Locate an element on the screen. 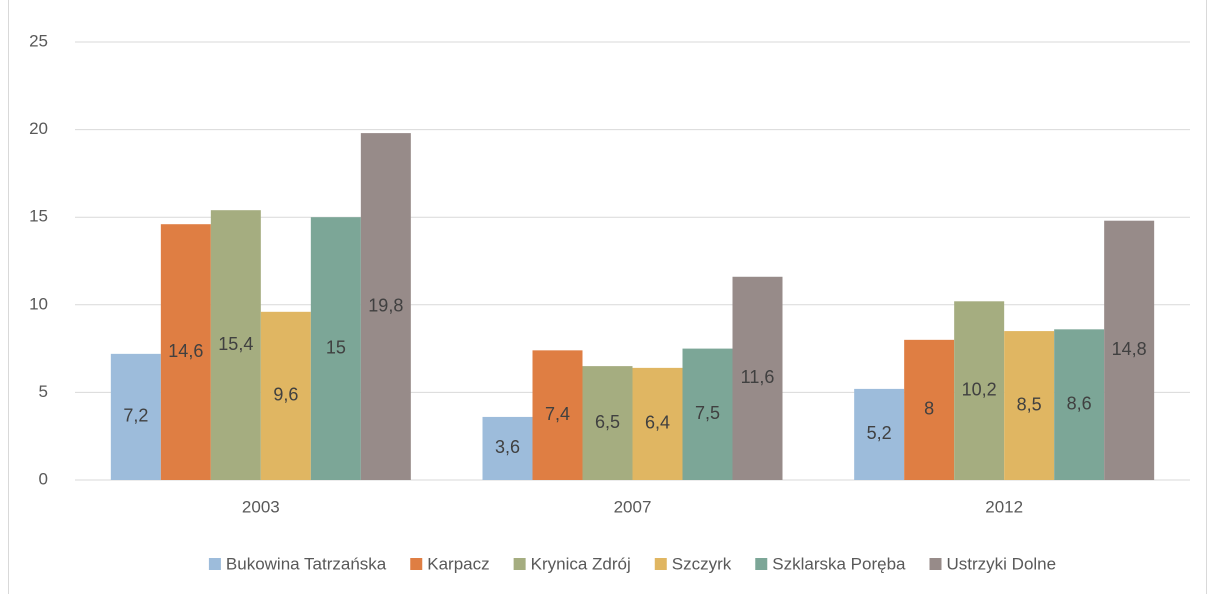 Image resolution: width=1208 pixels, height=594 pixels. data-label: 7,5 is located at coordinates (707, 413).